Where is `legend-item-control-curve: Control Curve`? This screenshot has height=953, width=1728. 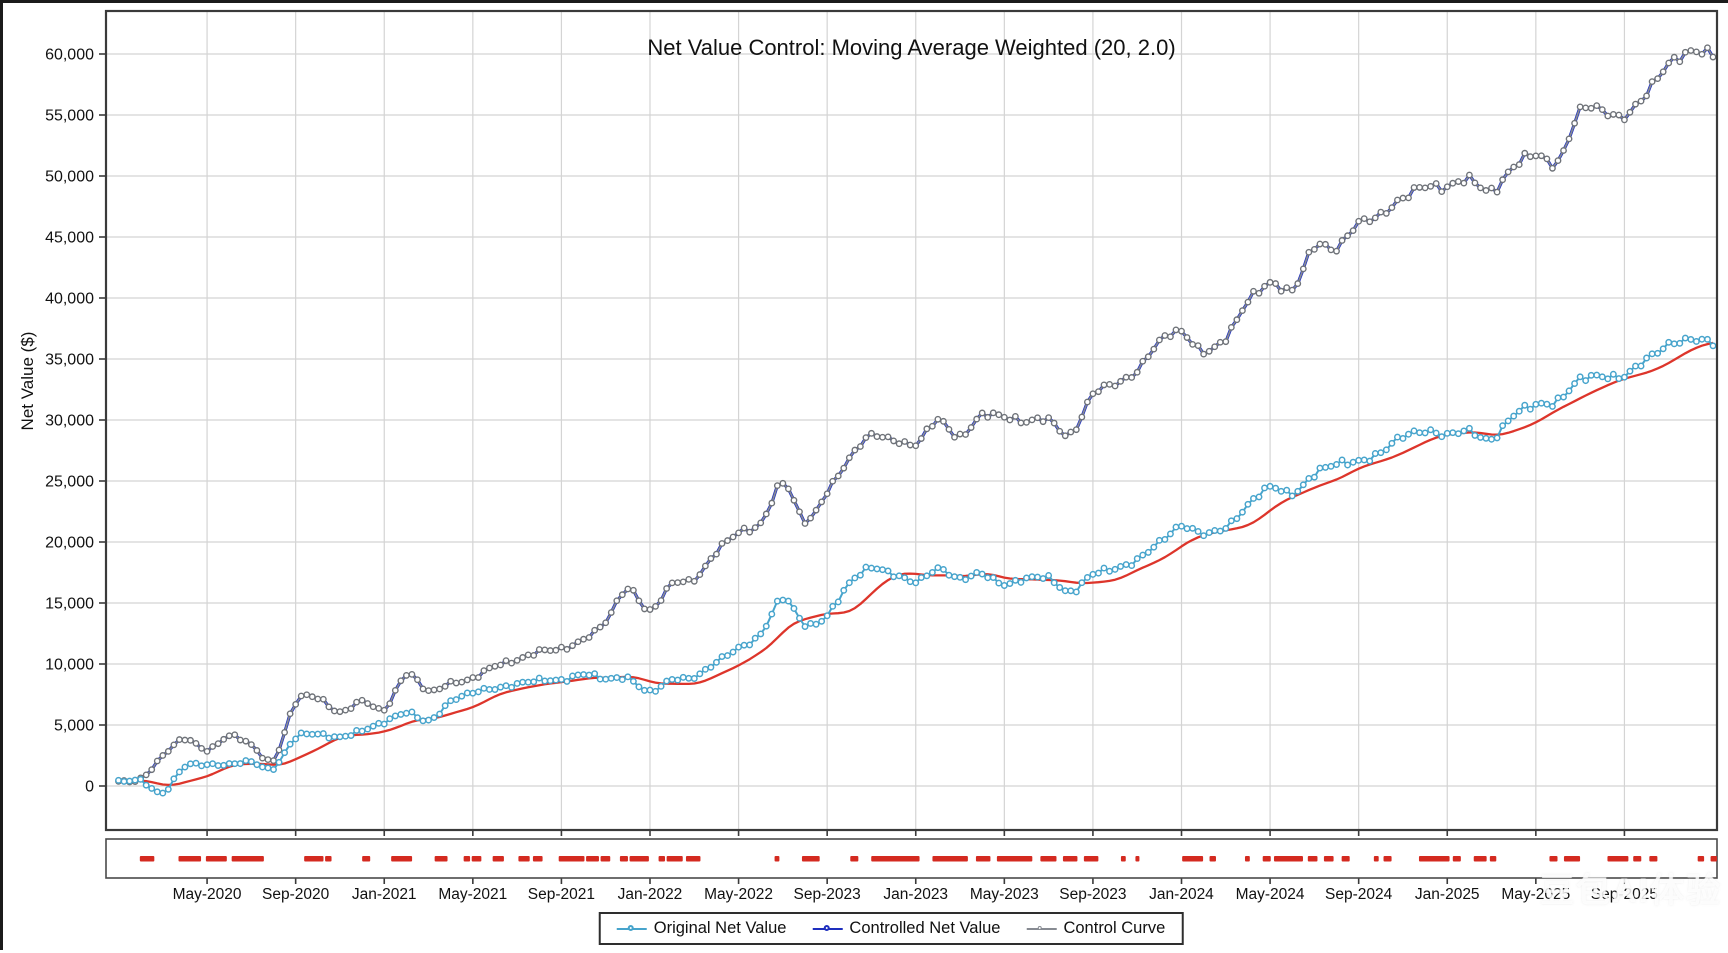 legend-item-control-curve: Control Curve is located at coordinates (1095, 928).